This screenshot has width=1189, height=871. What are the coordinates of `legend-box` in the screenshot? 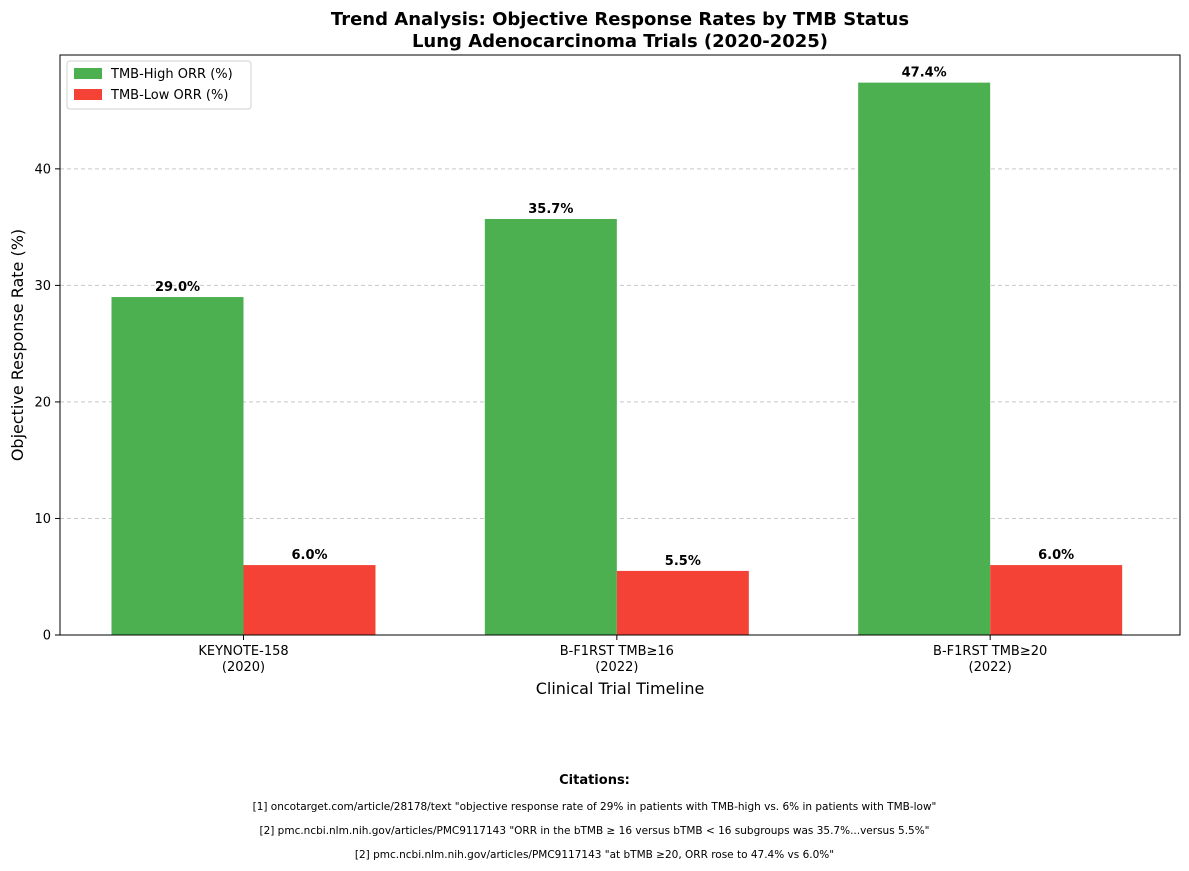 It's located at (159, 85).